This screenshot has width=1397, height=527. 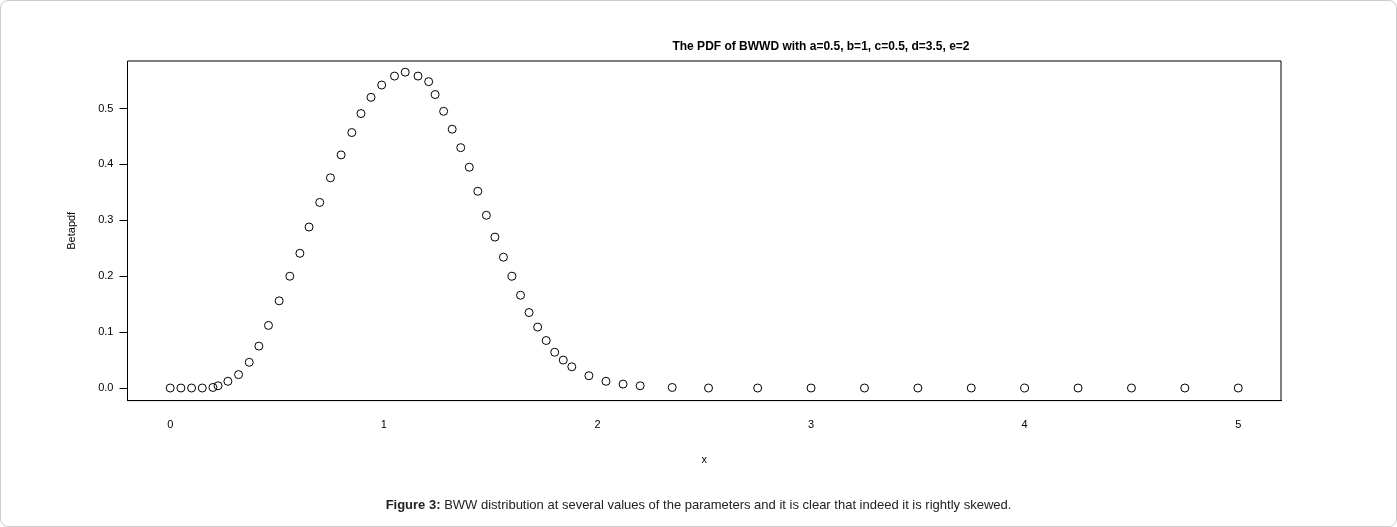 I want to click on y-tick-label: 0.2, so click(x=106, y=275).